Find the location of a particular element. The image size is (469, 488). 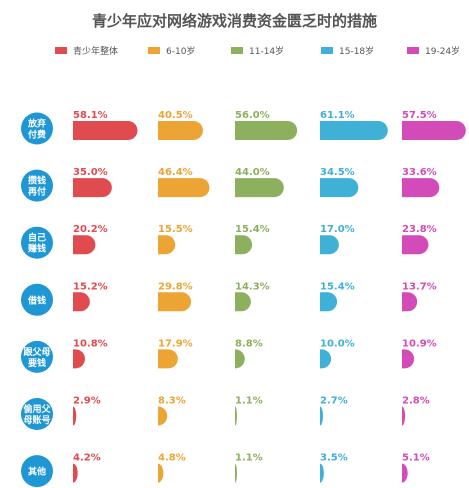

category-label-5-2: 要钱 is located at coordinates (37, 363).